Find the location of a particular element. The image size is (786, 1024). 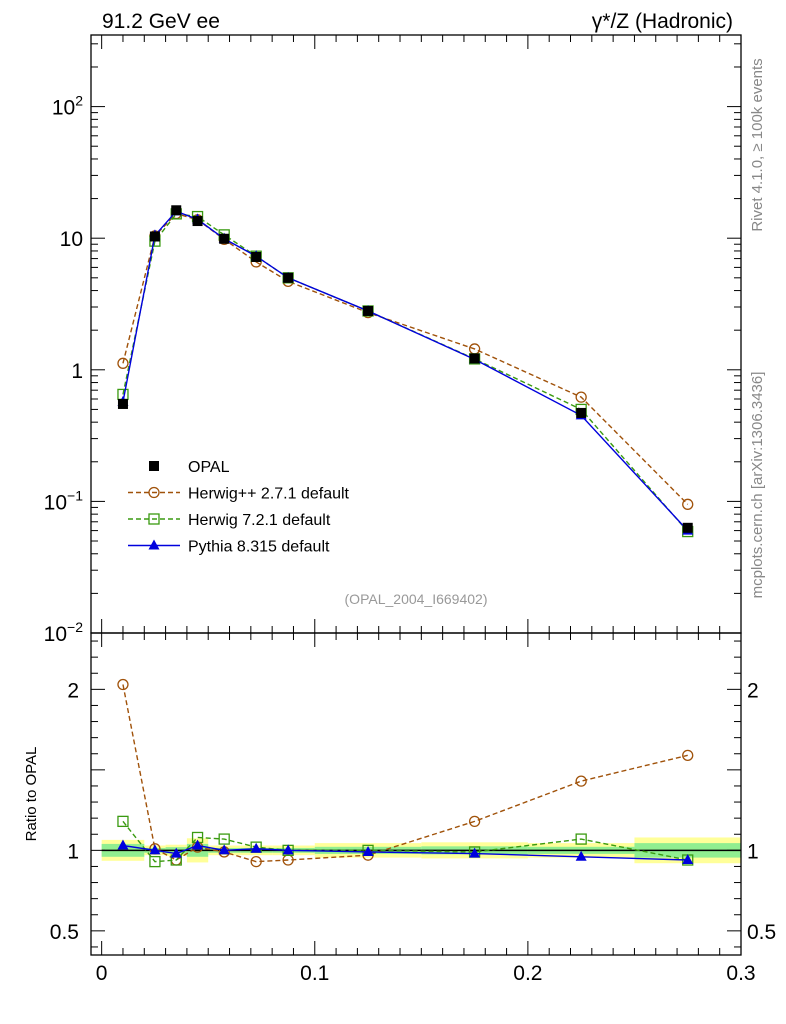

legend-marker-herwig7 is located at coordinates (154, 519).